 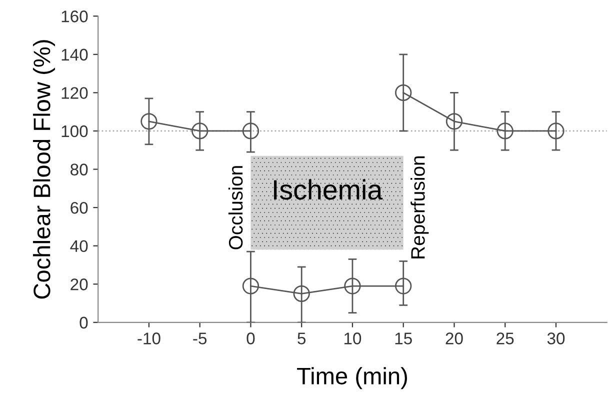 I want to click on y-tick-label: 100, so click(x=75, y=131).